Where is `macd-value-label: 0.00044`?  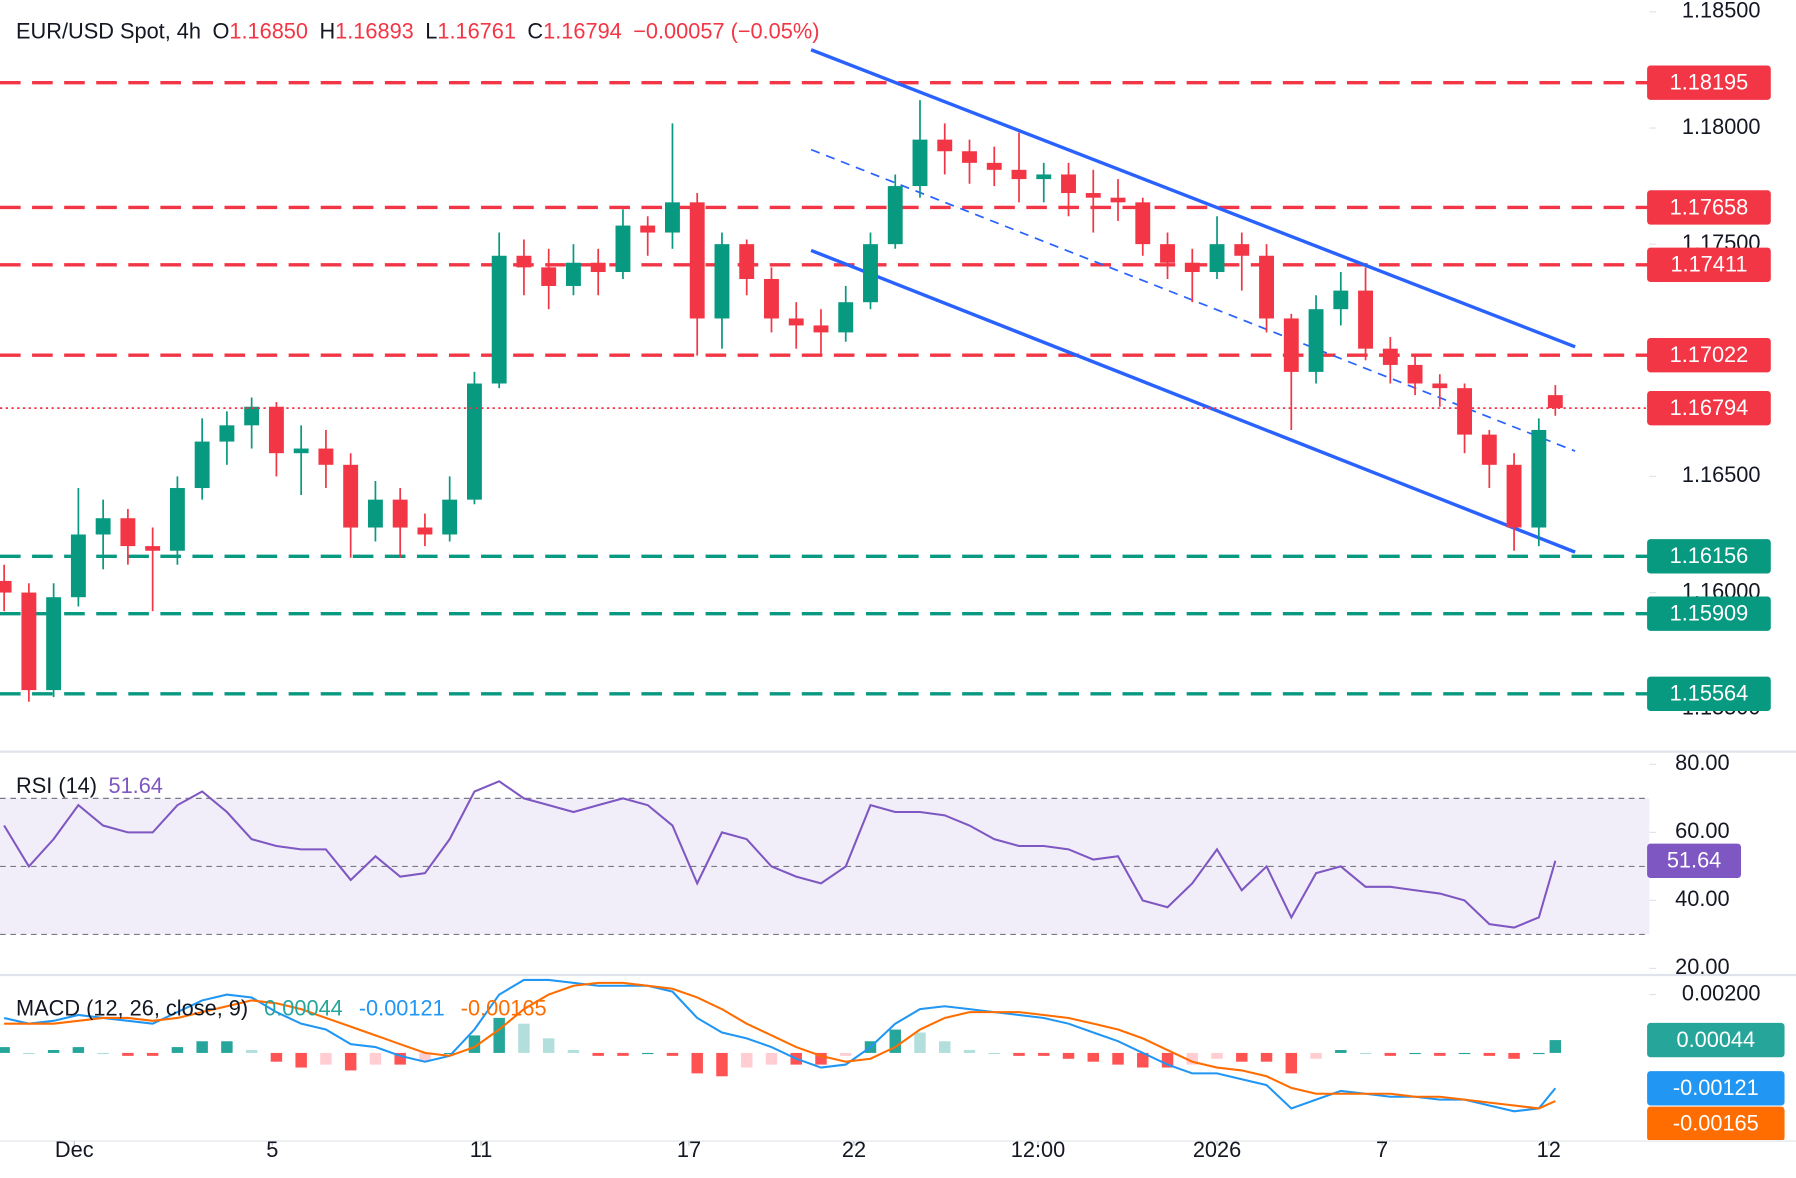 macd-value-label: 0.00044 is located at coordinates (1716, 1039).